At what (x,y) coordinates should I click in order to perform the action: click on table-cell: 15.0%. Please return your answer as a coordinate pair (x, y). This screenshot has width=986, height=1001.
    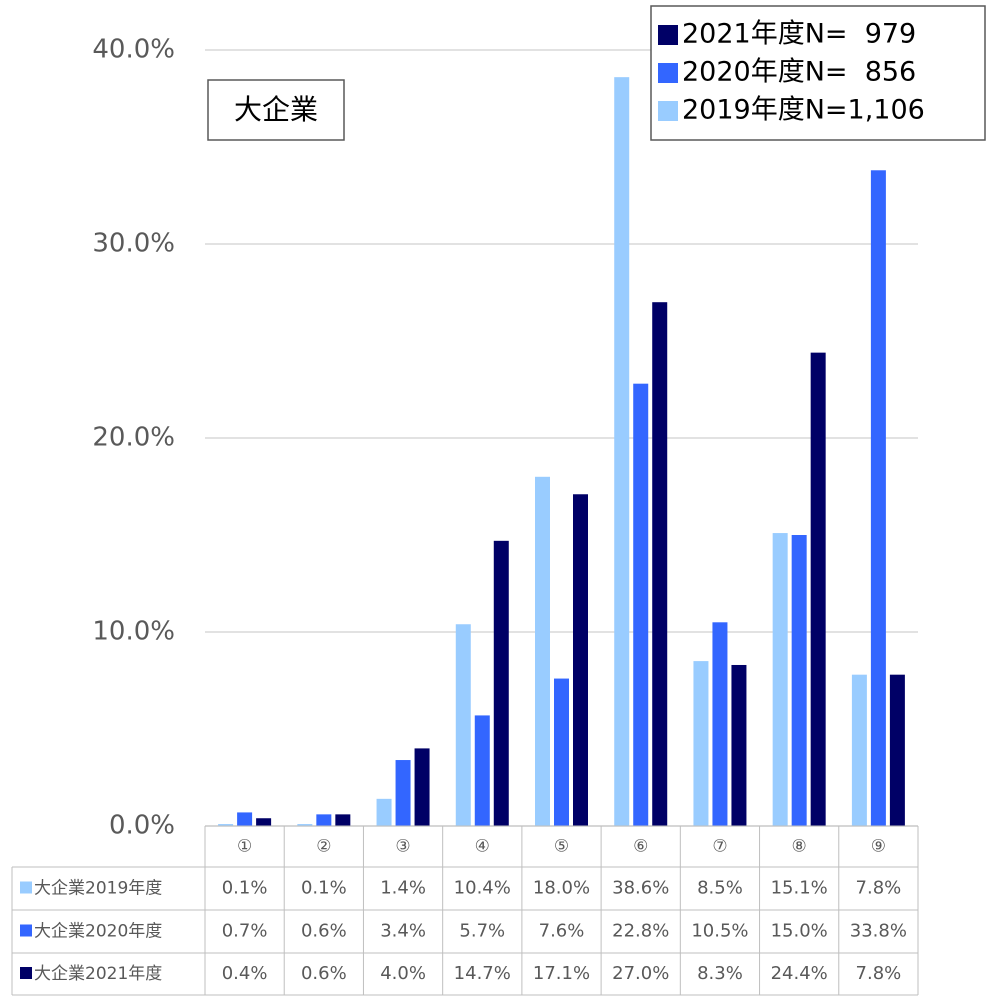
    Looking at the image, I should click on (799, 931).